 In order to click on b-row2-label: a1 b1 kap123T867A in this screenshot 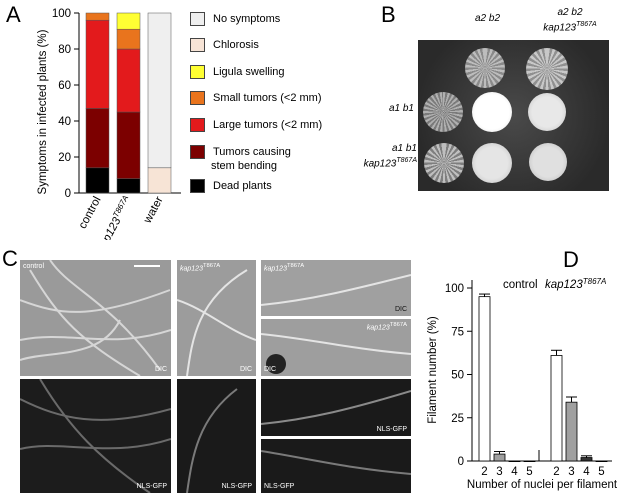, I will do `click(386, 156)`.